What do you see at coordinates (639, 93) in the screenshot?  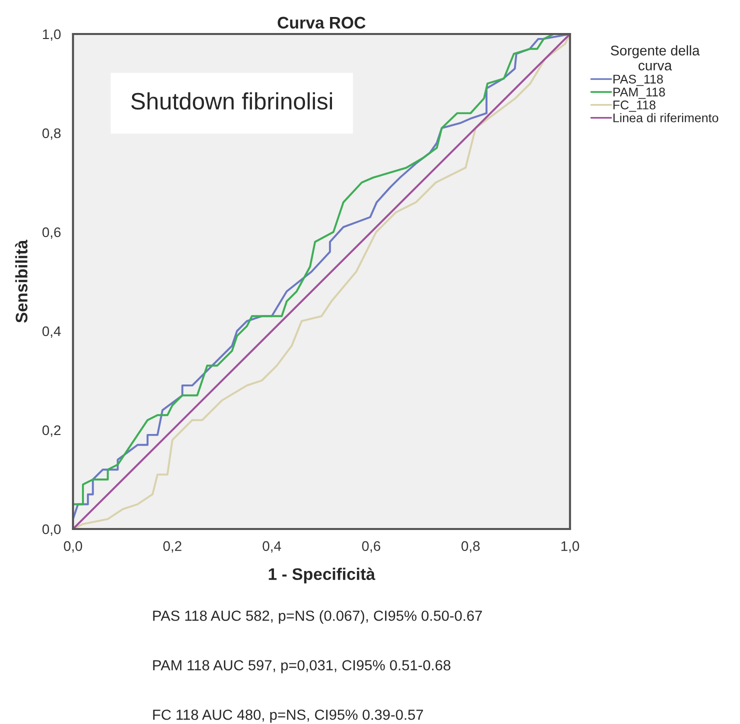 I see `legend-label: PAM_118` at bounding box center [639, 93].